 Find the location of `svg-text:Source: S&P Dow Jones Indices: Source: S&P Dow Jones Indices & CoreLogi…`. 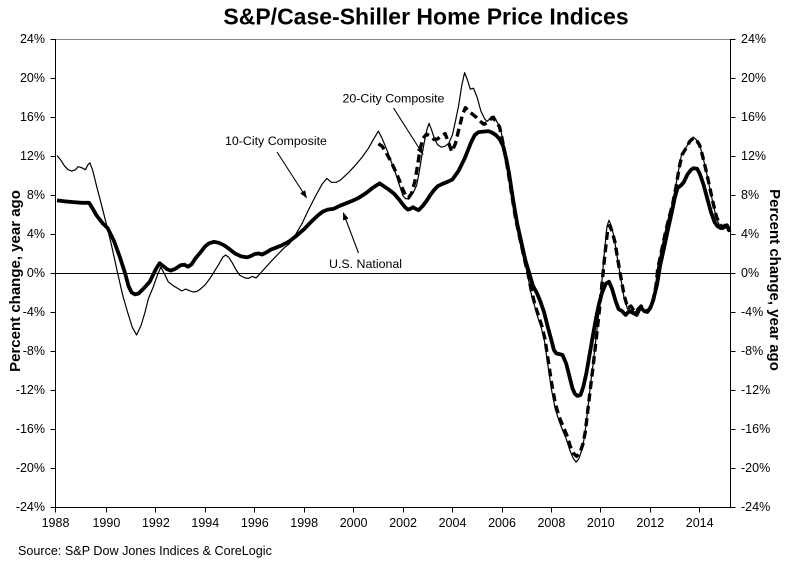

svg-text:Source: S&P Dow Jones Indices: Source: S&P Dow Jones Indices & CoreLogi… is located at coordinates (145, 551).